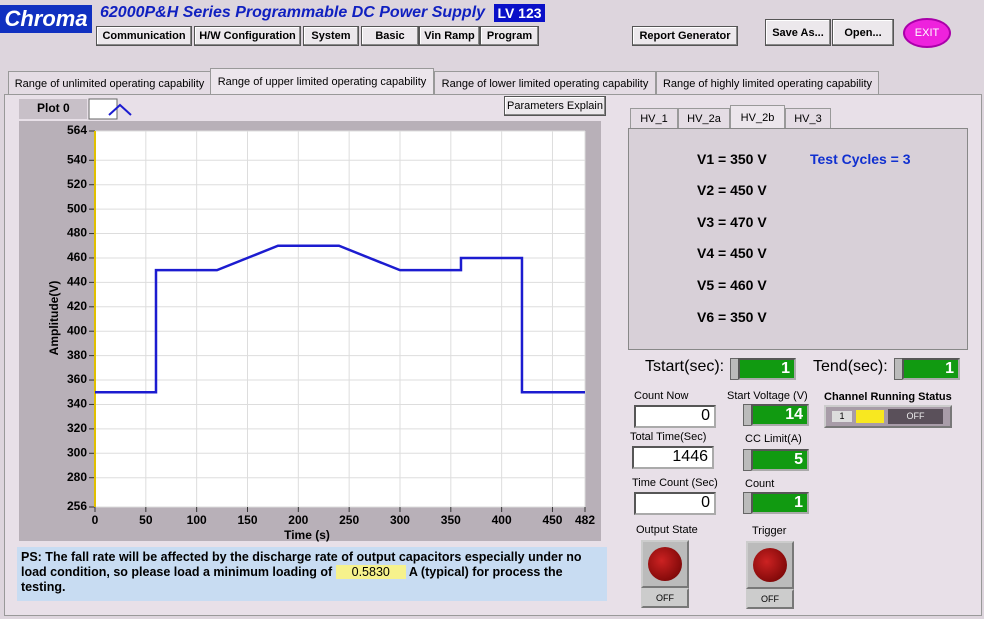 This screenshot has height=619, width=984. I want to click on voltage: V2 = 450 V, so click(732, 190).